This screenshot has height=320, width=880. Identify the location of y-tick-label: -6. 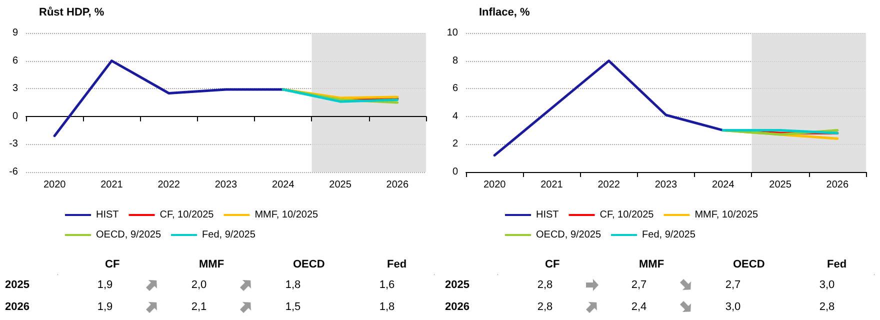
(13, 172).